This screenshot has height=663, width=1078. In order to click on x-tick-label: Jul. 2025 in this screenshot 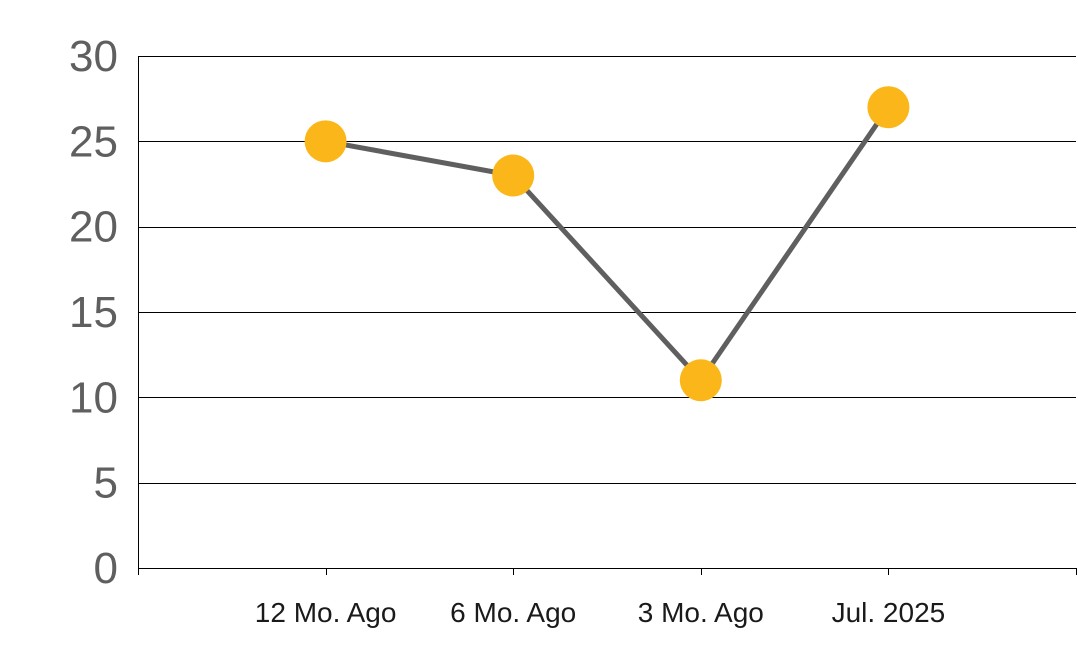, I will do `click(889, 612)`.